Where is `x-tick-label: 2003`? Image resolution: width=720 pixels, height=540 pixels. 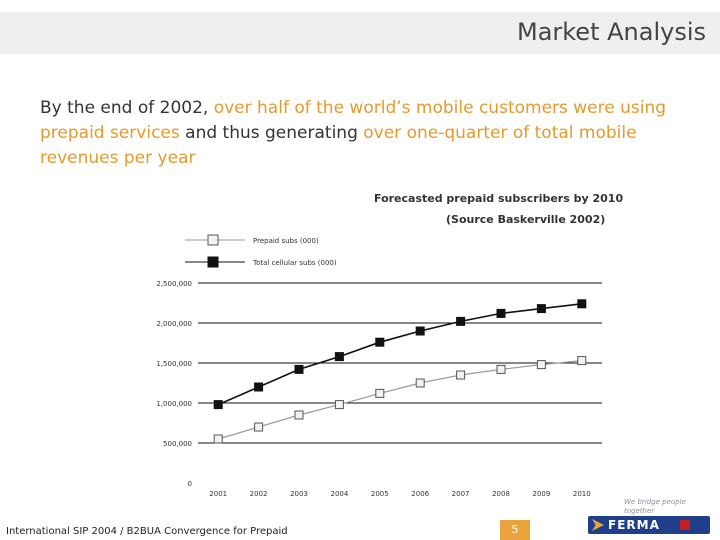 x-tick-label: 2003 is located at coordinates (299, 494).